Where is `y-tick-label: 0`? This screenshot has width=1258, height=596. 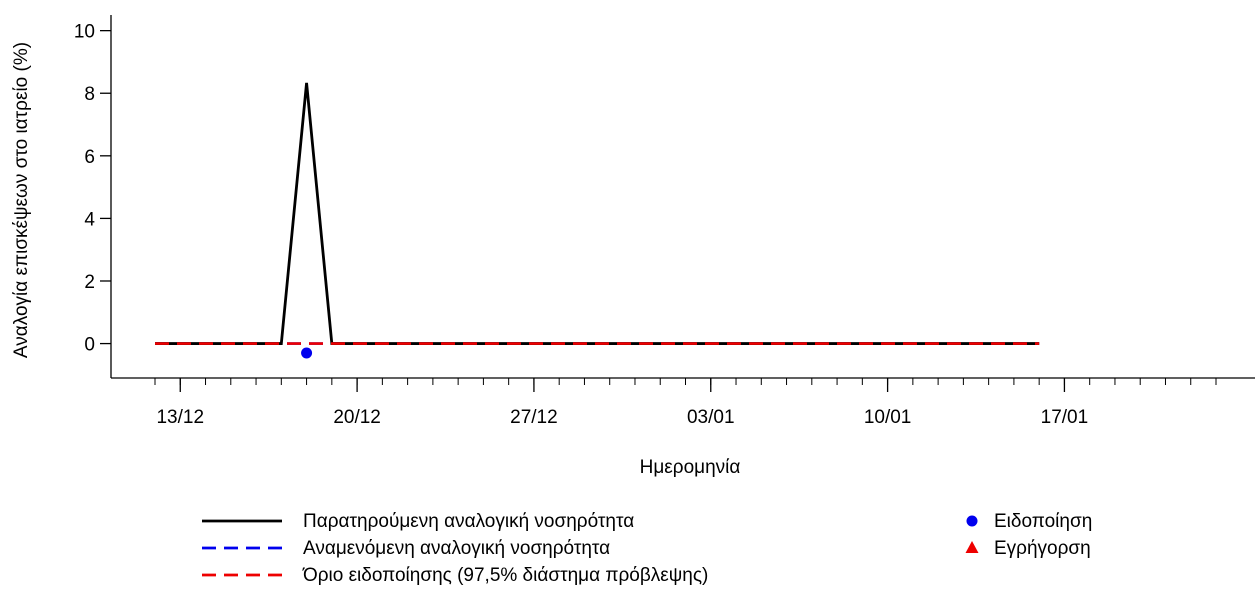 y-tick-label: 0 is located at coordinates (89, 345).